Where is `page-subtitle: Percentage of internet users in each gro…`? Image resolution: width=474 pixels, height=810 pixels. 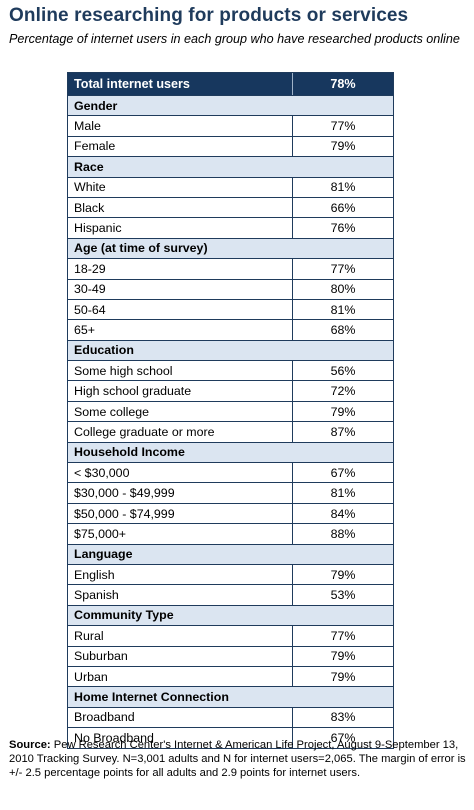 page-subtitle: Percentage of internet users in each gro… is located at coordinates (234, 39).